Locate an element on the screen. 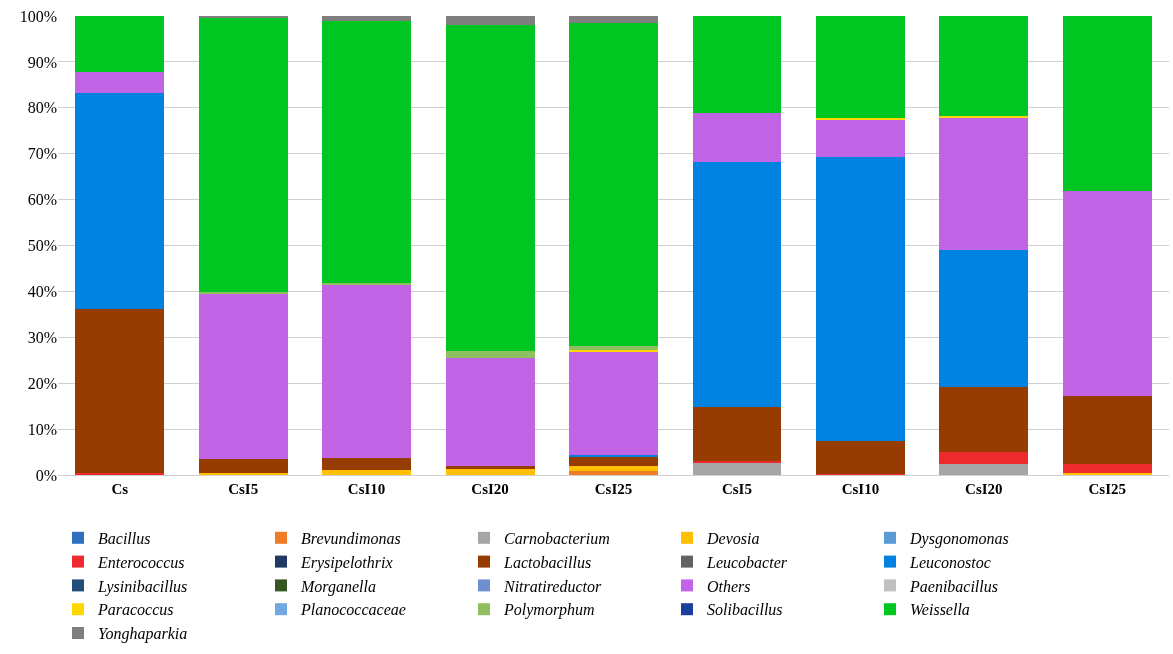 The image size is (1173, 654). legend-label: Morganella is located at coordinates (338, 586).